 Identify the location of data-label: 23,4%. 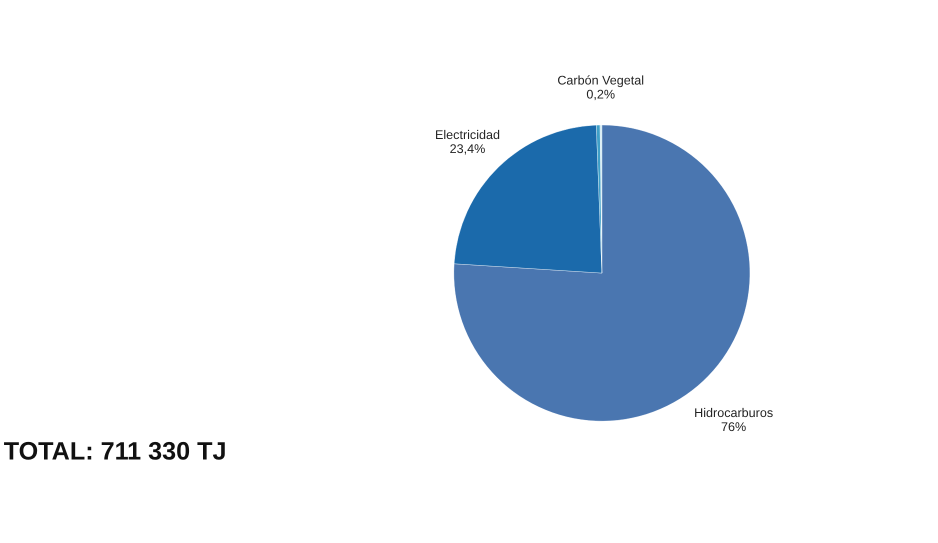
(468, 149).